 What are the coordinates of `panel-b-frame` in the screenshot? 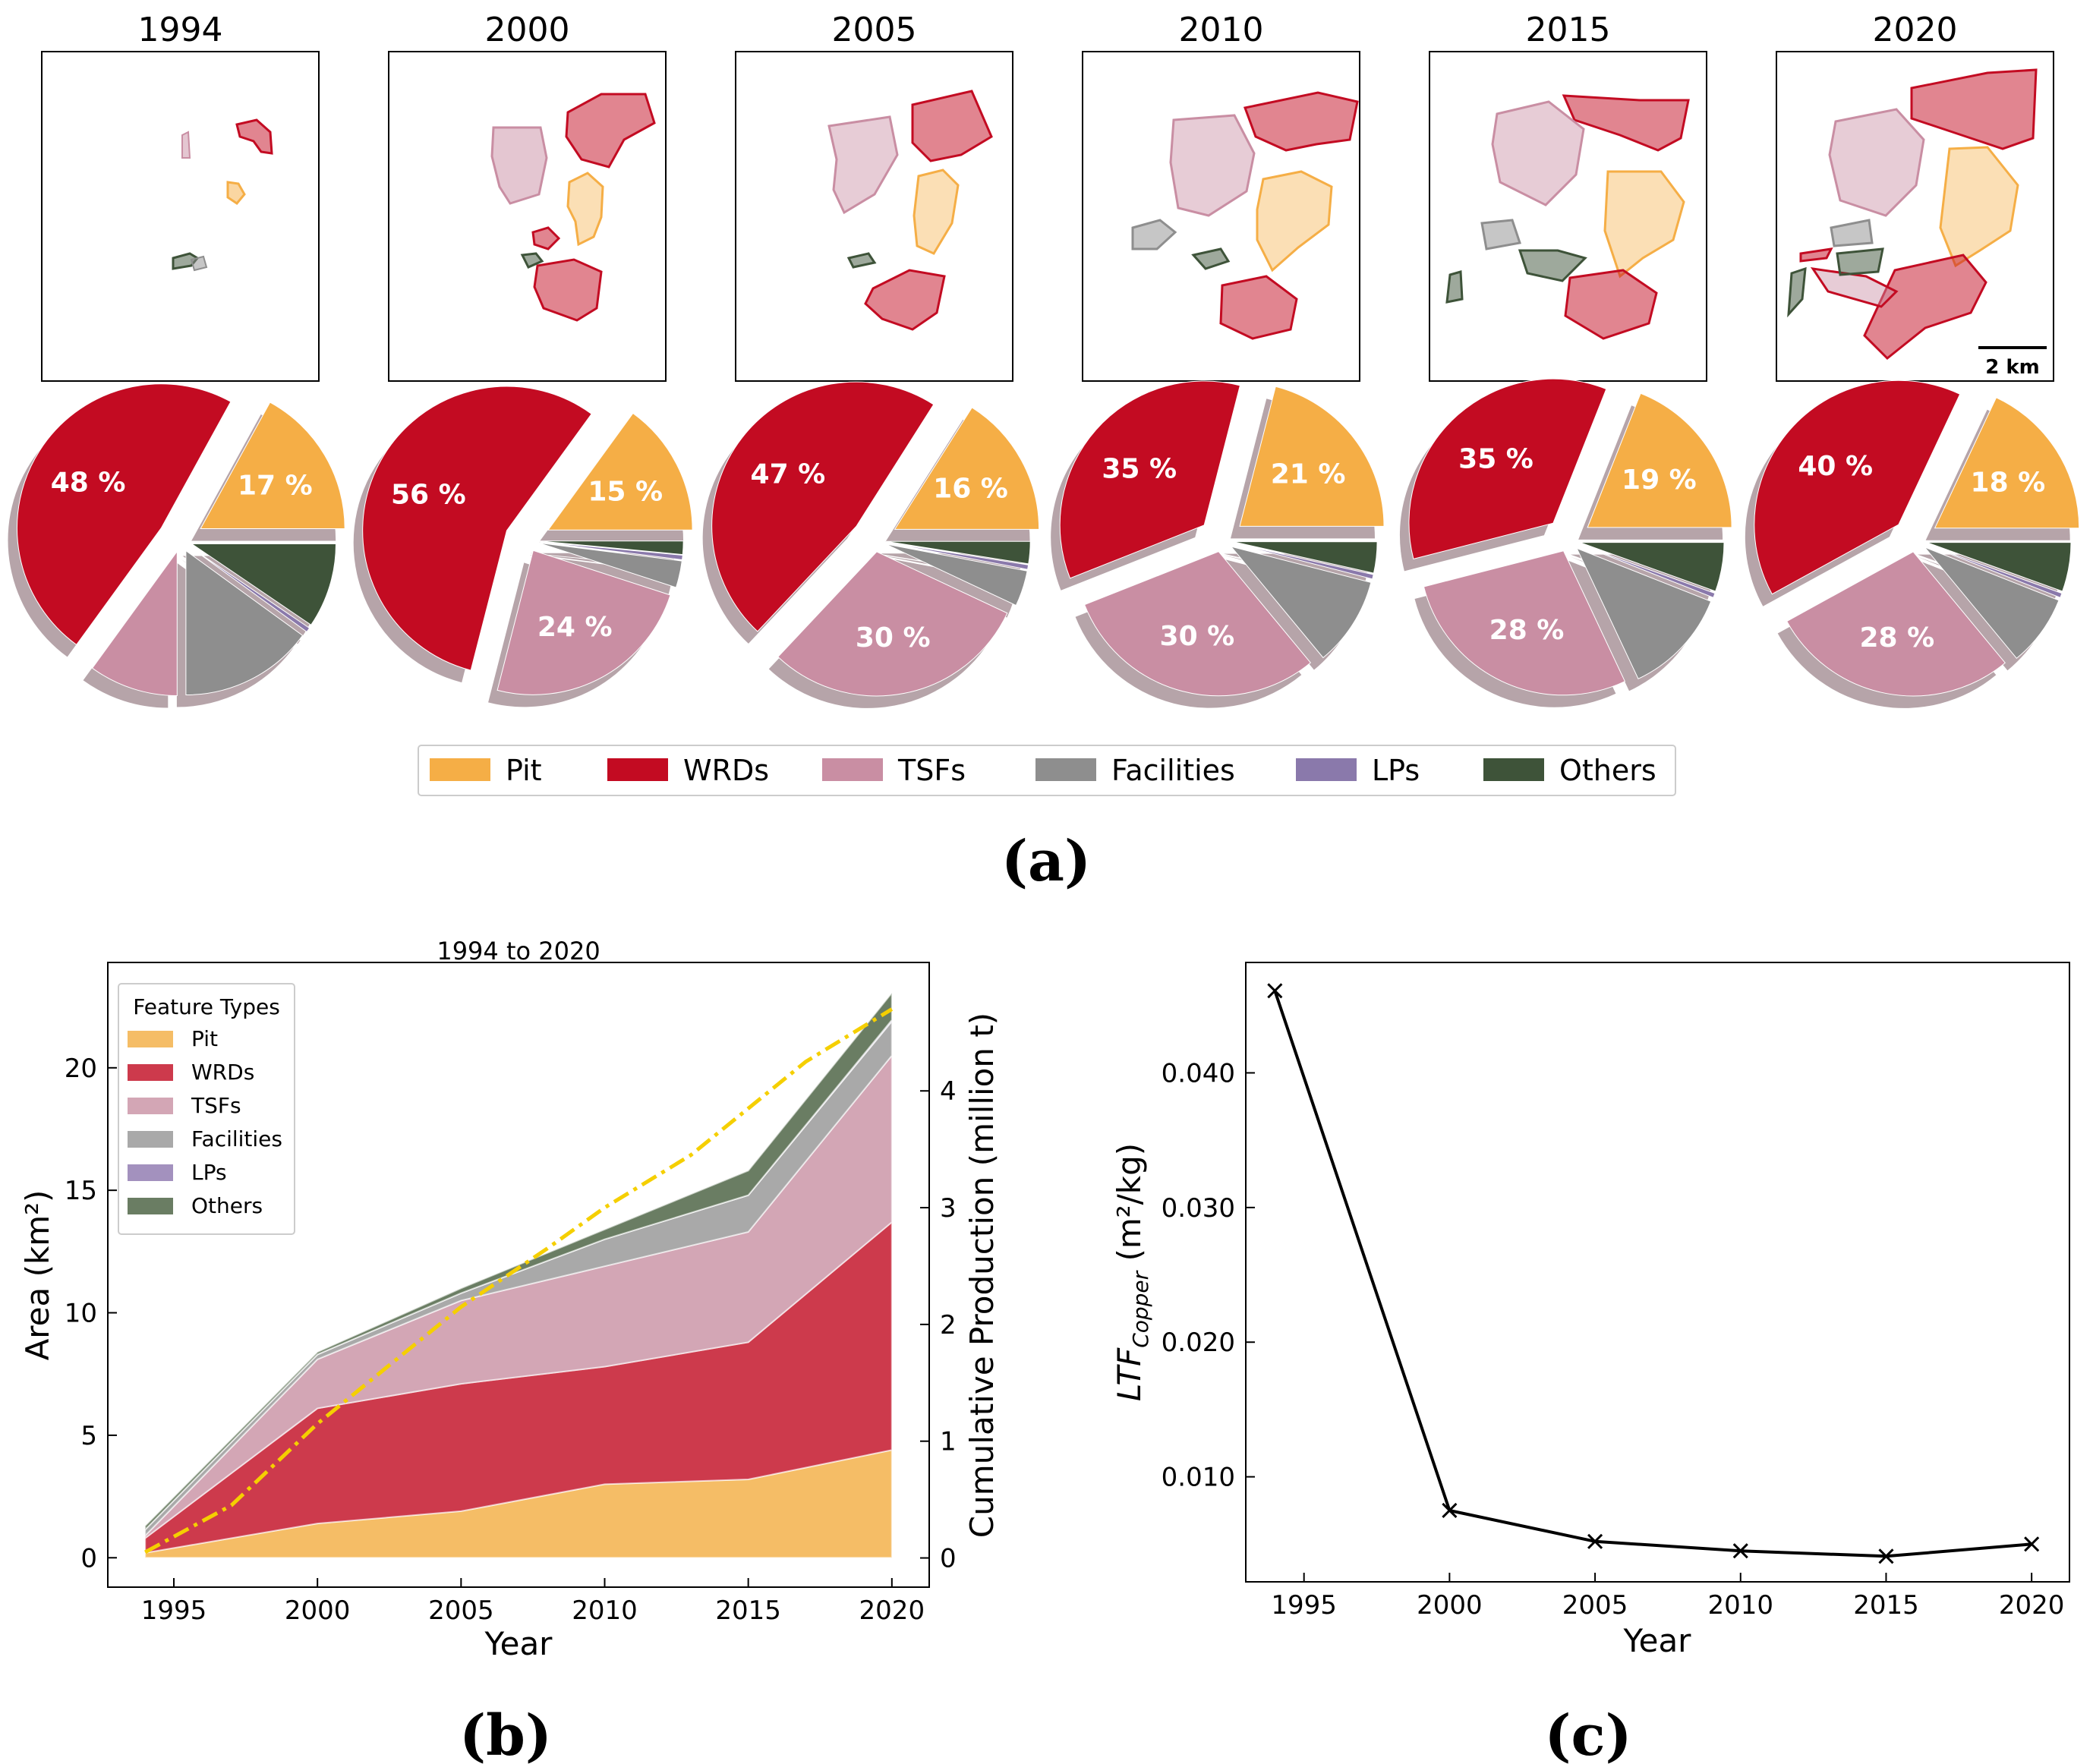 It's located at (518, 1275).